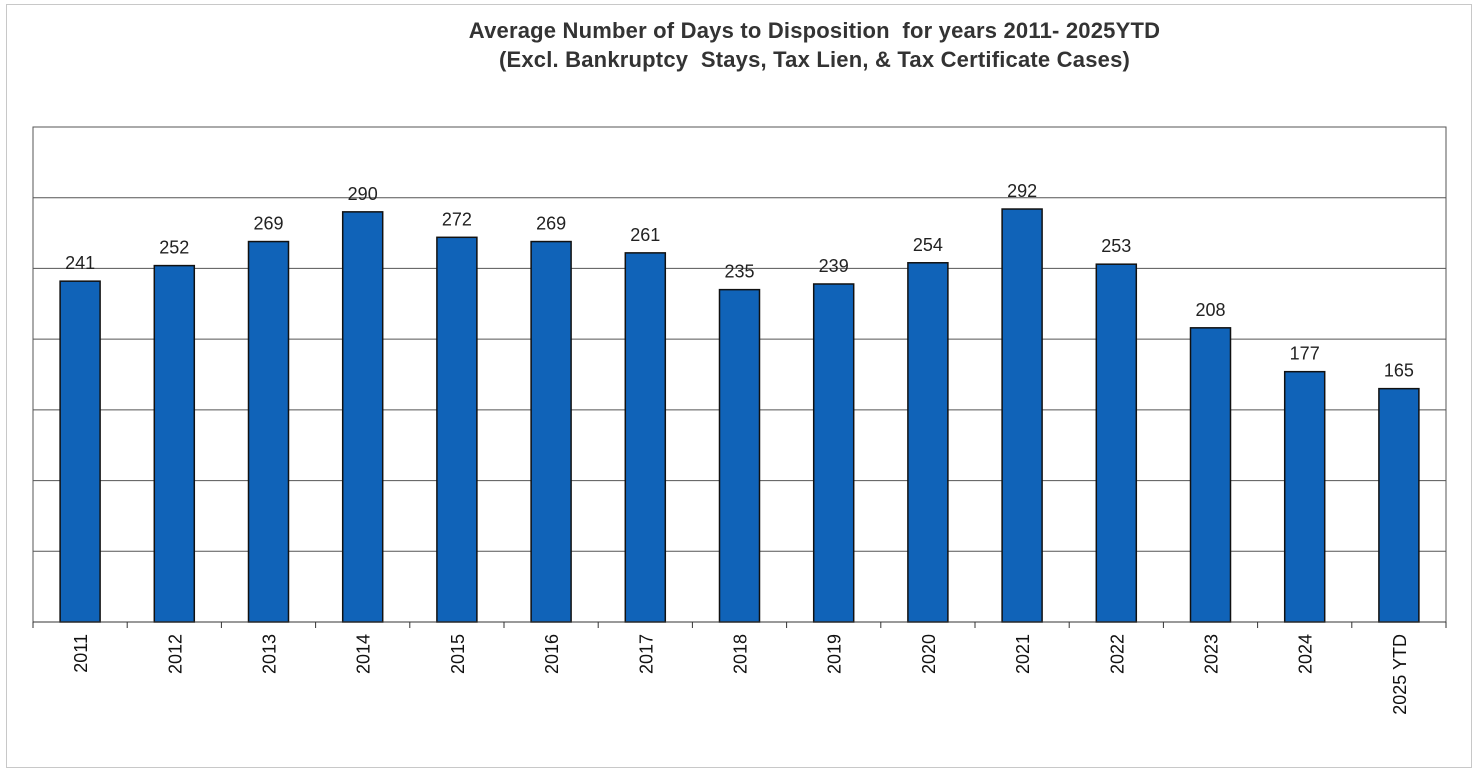  What do you see at coordinates (646, 654) in the screenshot?
I see `x-tick-label: 2017` at bounding box center [646, 654].